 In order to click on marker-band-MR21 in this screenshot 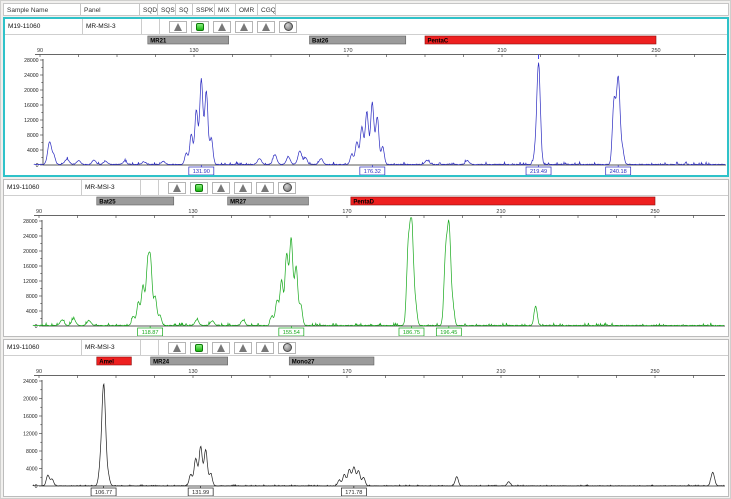, I will do `click(188, 40)`.